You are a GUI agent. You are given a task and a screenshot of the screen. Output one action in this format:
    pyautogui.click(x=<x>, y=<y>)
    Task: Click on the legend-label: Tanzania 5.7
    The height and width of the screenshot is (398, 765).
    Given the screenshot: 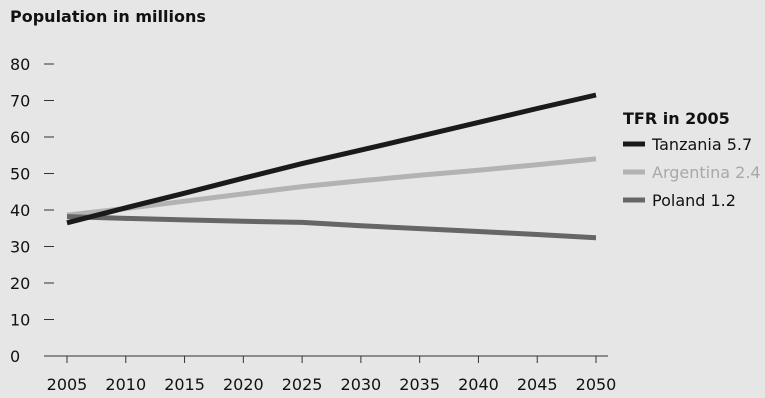 What is the action you would take?
    pyautogui.click(x=701, y=144)
    